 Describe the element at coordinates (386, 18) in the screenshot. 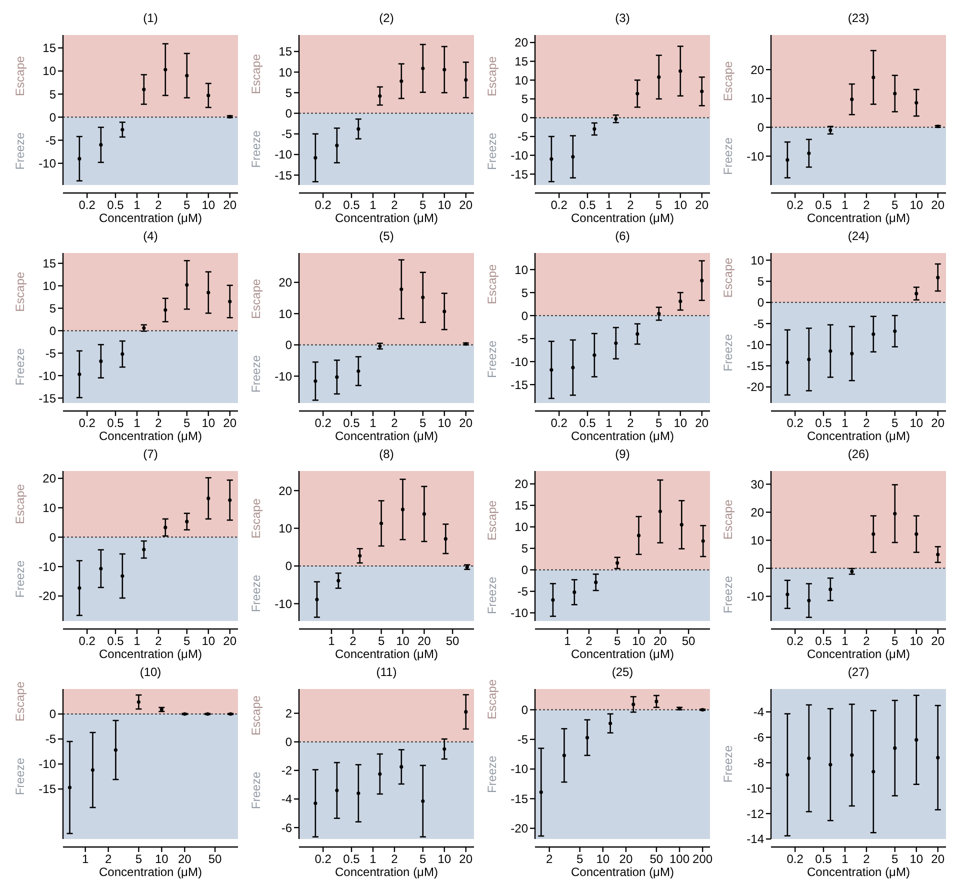

I see `chart-title: (2)` at that location.